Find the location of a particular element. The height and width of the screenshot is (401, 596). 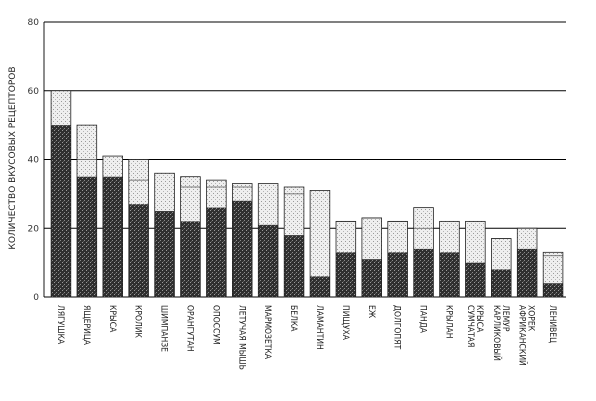

x-category-label: СУМЧАТАЯКРЫСА is located at coordinates (474, 326).